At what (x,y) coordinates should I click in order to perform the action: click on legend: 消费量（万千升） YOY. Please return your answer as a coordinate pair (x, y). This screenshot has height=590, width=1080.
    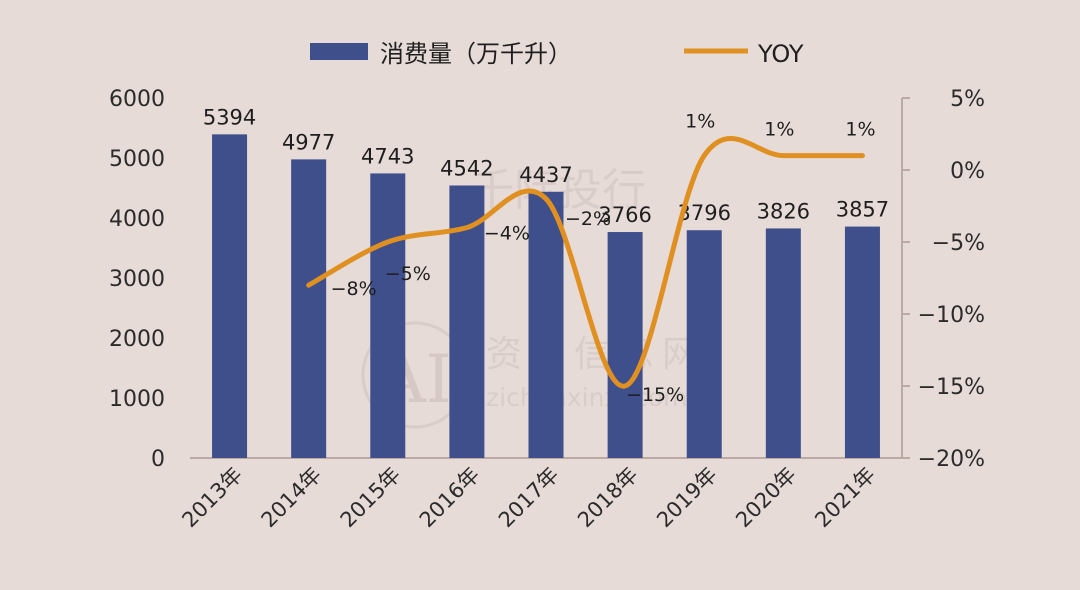
    Looking at the image, I should click on (557, 54).